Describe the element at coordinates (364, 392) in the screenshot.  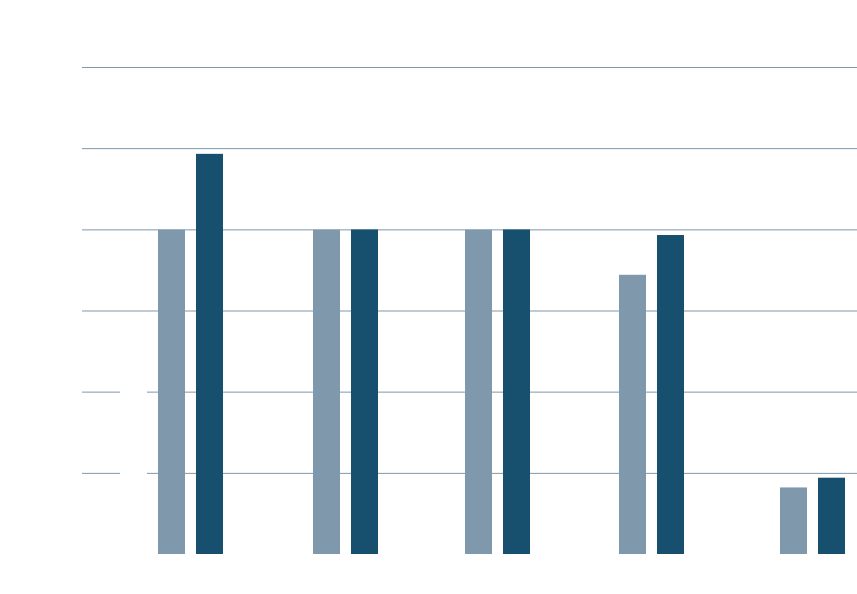
I see `bar-series2-group2` at that location.